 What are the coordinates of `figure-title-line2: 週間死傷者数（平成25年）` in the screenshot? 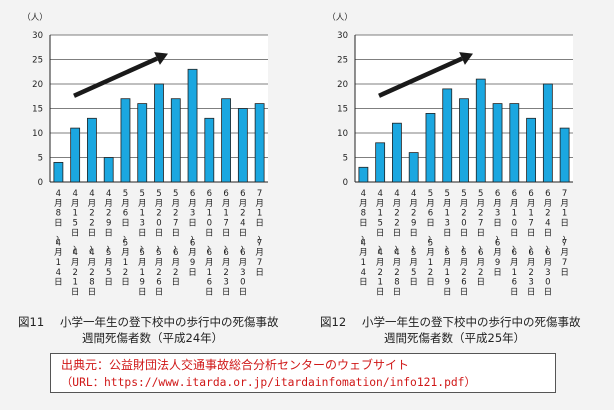 It's located at (455, 338).